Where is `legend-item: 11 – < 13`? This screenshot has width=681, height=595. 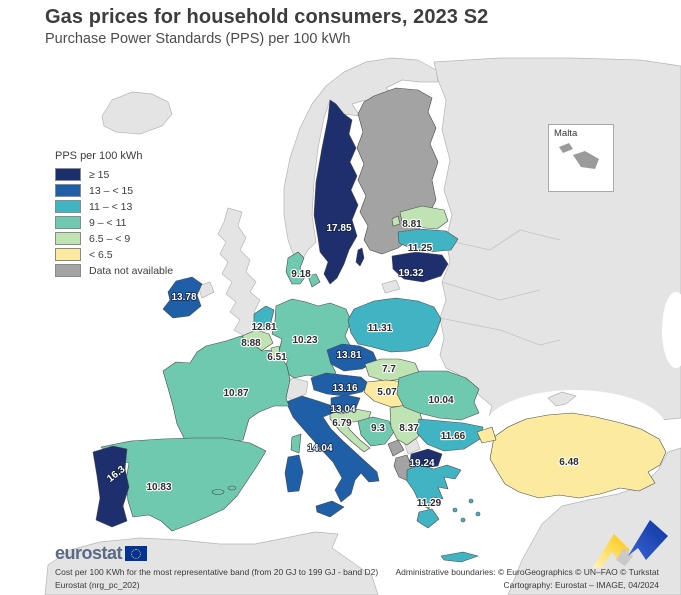 legend-item: 11 – < 13 is located at coordinates (114, 206).